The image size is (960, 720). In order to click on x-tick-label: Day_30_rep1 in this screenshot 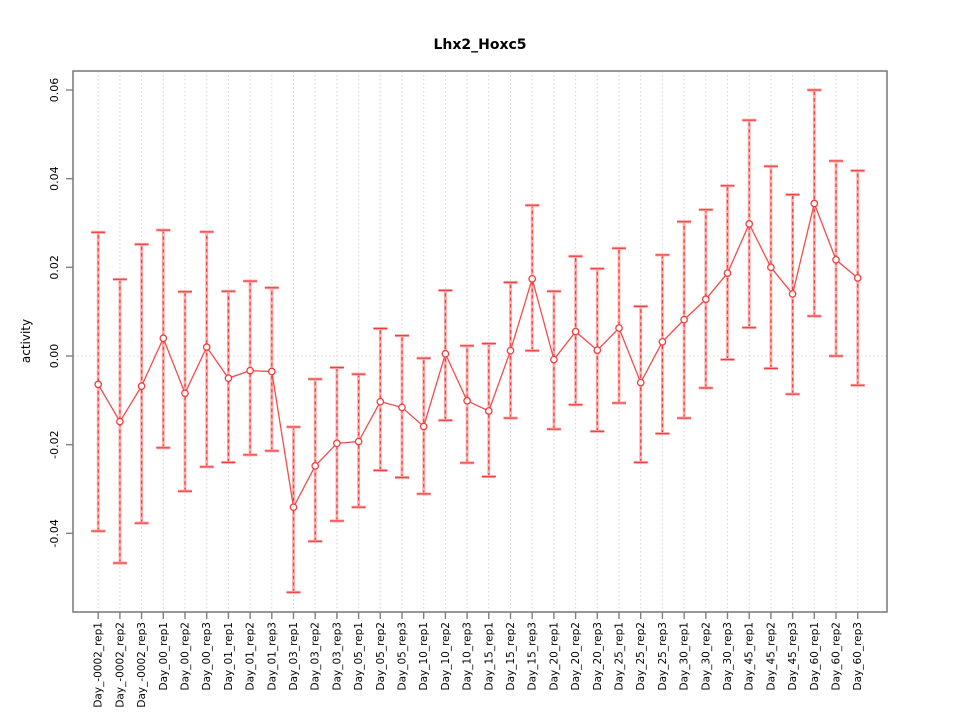, I will do `click(685, 656)`.